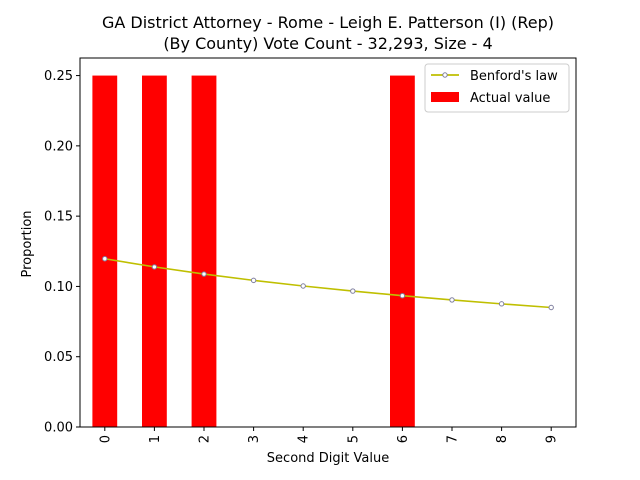 This screenshot has width=640, height=480. What do you see at coordinates (205, 439) in the screenshot?
I see `x-tick-label: 2` at bounding box center [205, 439].